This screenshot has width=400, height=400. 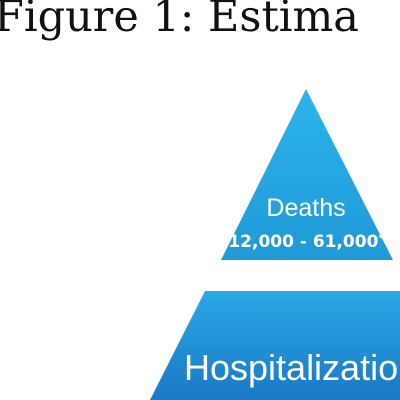 I want to click on tier-deaths-value-text: 12,000 - 61,000, so click(x=303, y=242).